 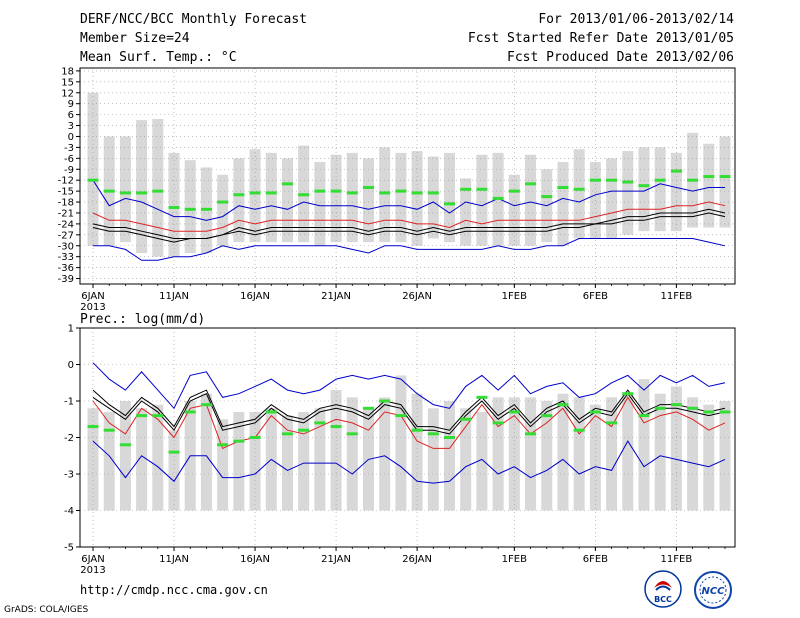 I want to click on upper-bound-line, so click(x=408, y=200).